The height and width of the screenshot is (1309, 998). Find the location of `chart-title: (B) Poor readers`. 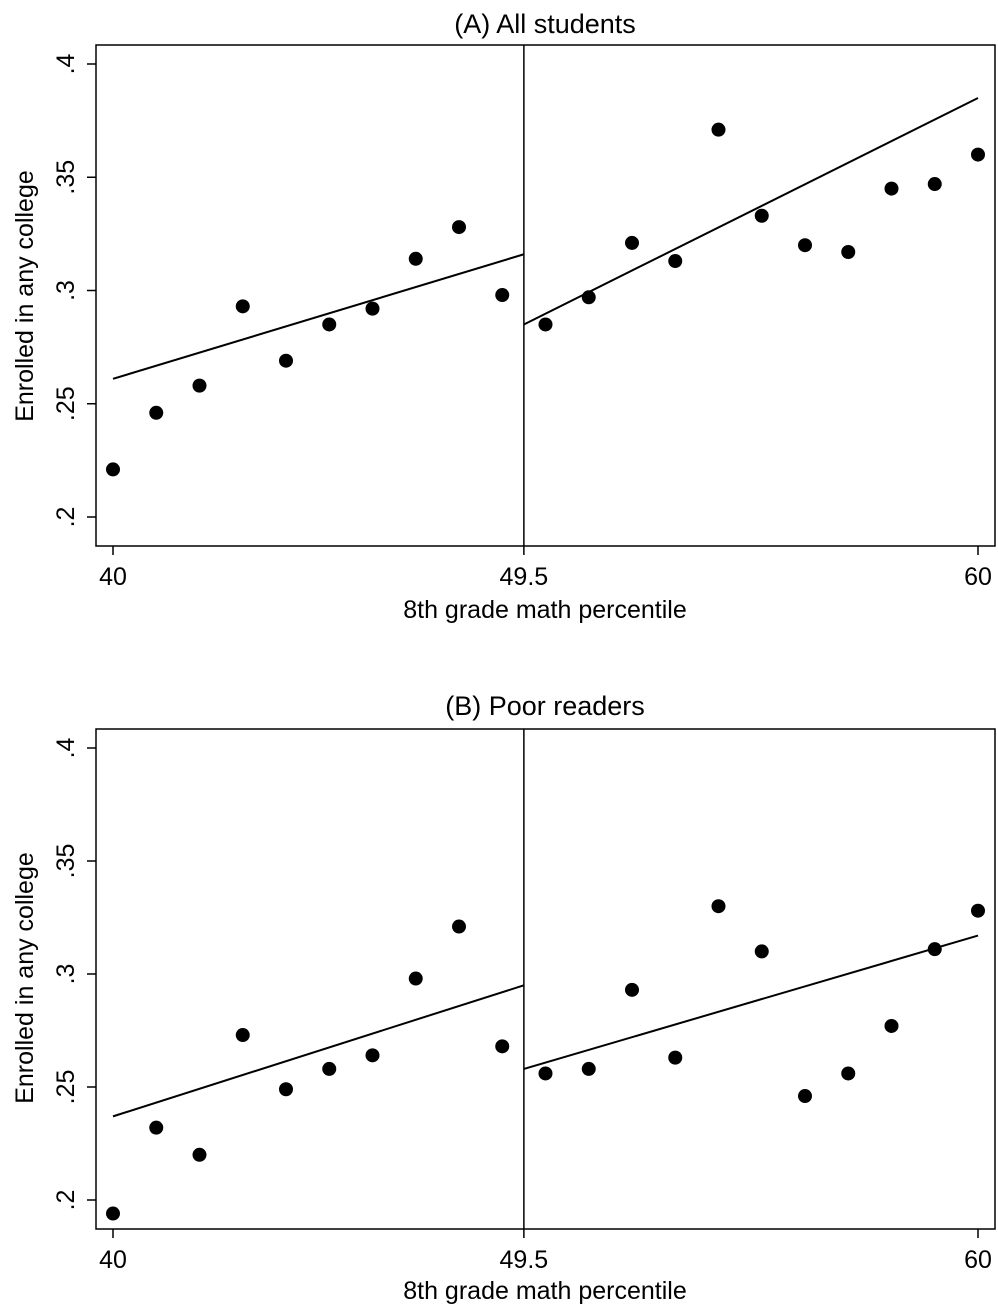

chart-title: (B) Poor readers is located at coordinates (545, 706).